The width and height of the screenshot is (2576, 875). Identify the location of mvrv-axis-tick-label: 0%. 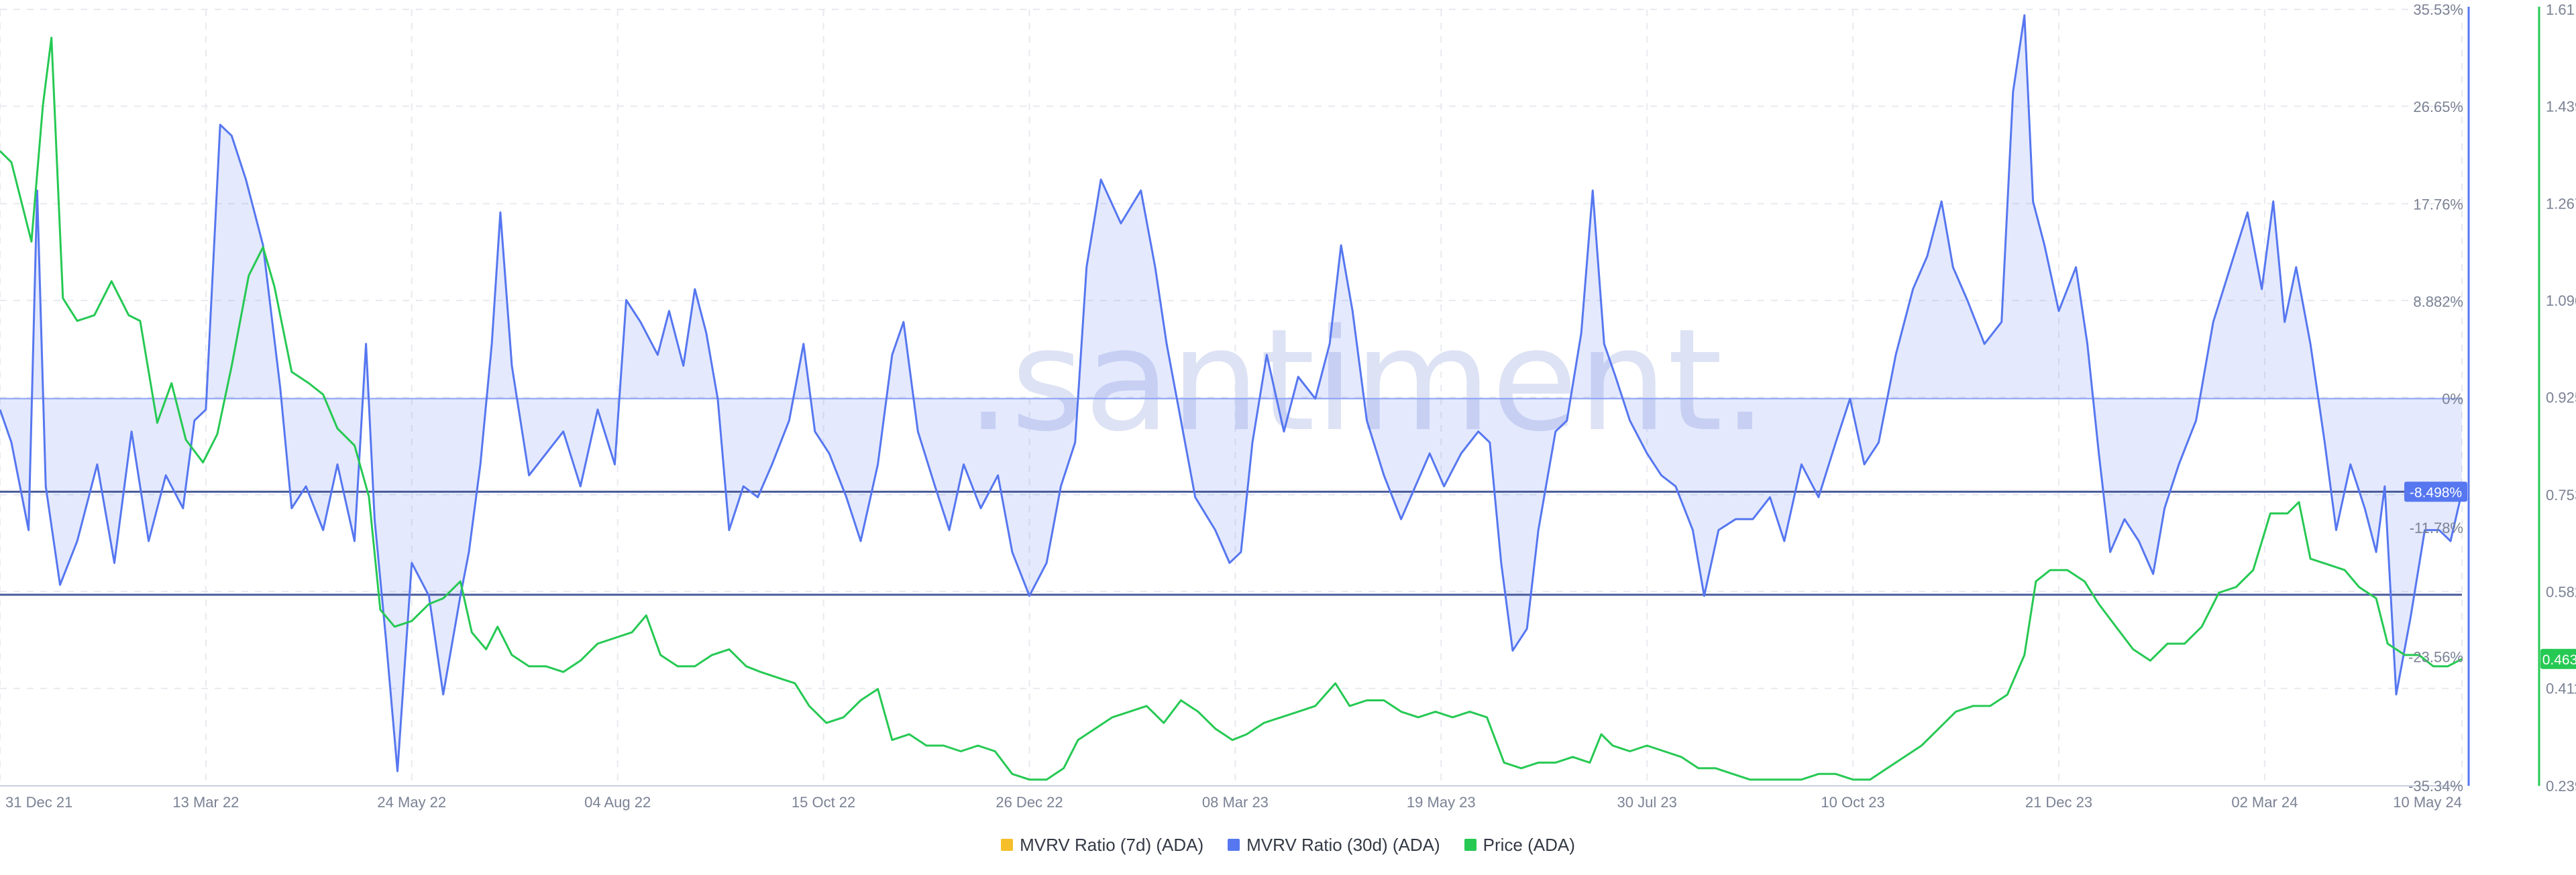
(2452, 399).